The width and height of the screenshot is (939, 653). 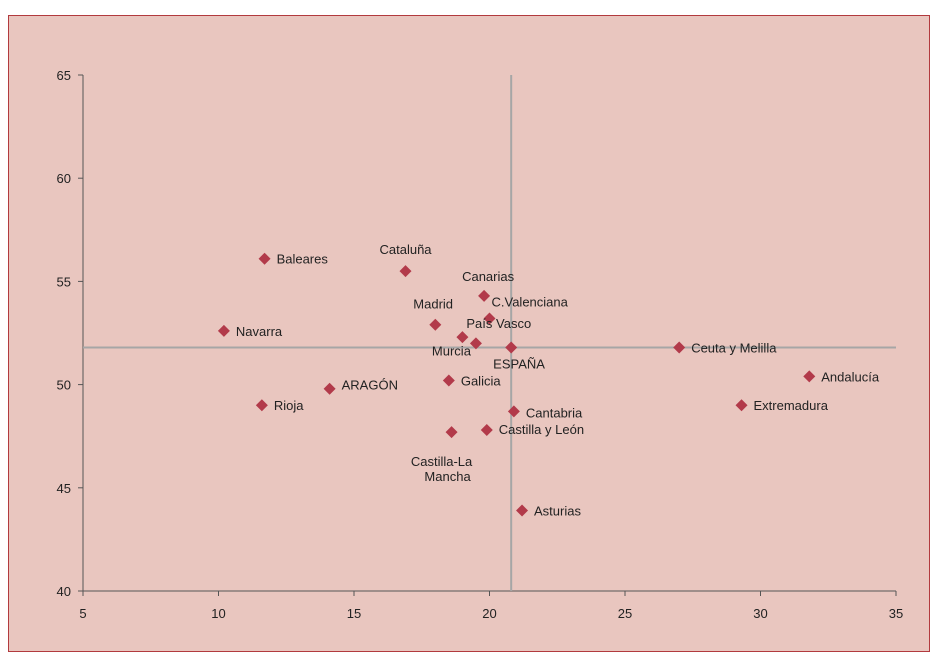 What do you see at coordinates (259, 331) in the screenshot?
I see `point-label-navarra: Navarra` at bounding box center [259, 331].